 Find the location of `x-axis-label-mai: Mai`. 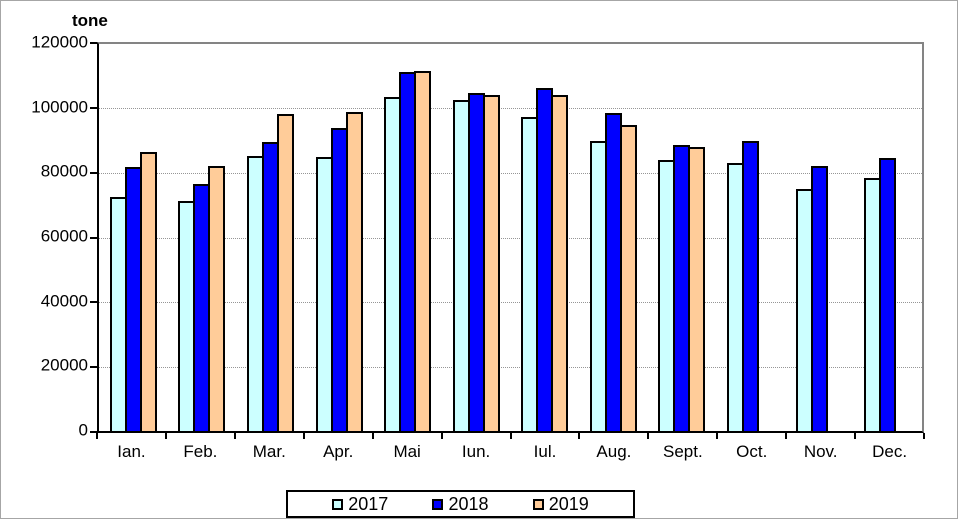

x-axis-label-mai: Mai is located at coordinates (407, 451).